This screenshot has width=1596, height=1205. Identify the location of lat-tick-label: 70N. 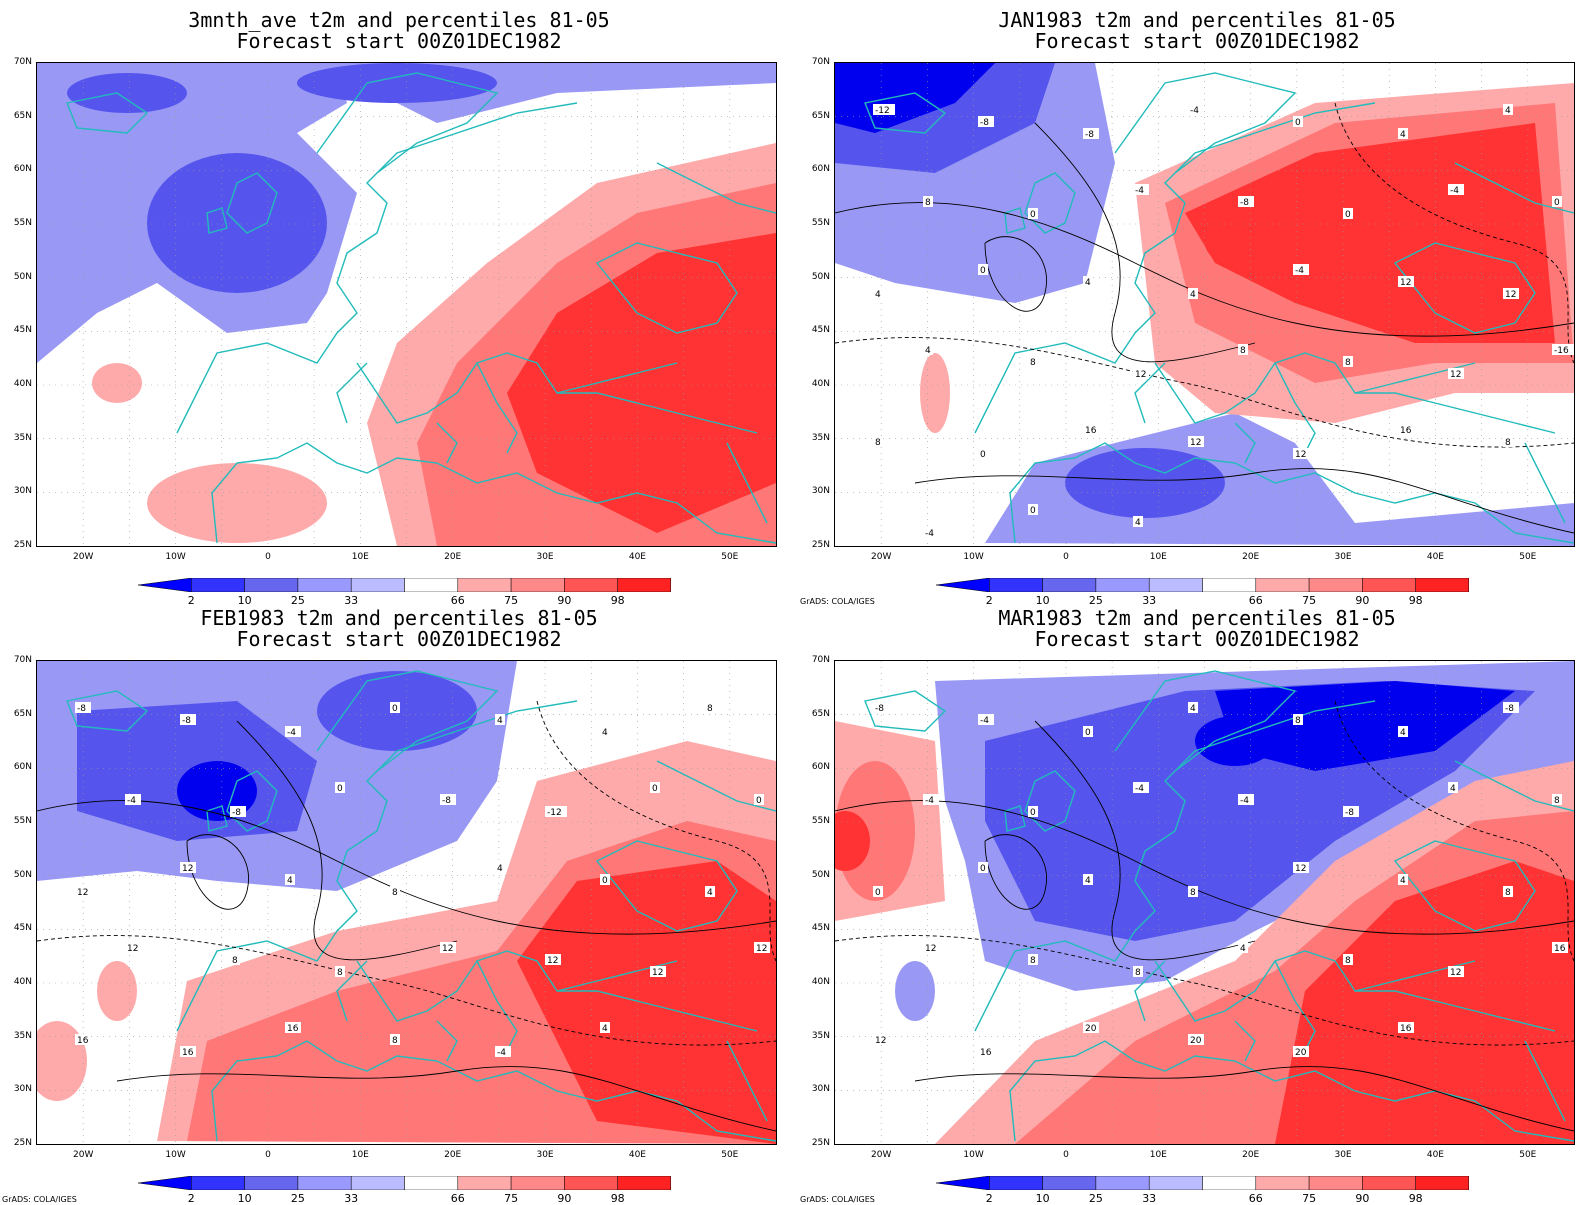
(22, 660).